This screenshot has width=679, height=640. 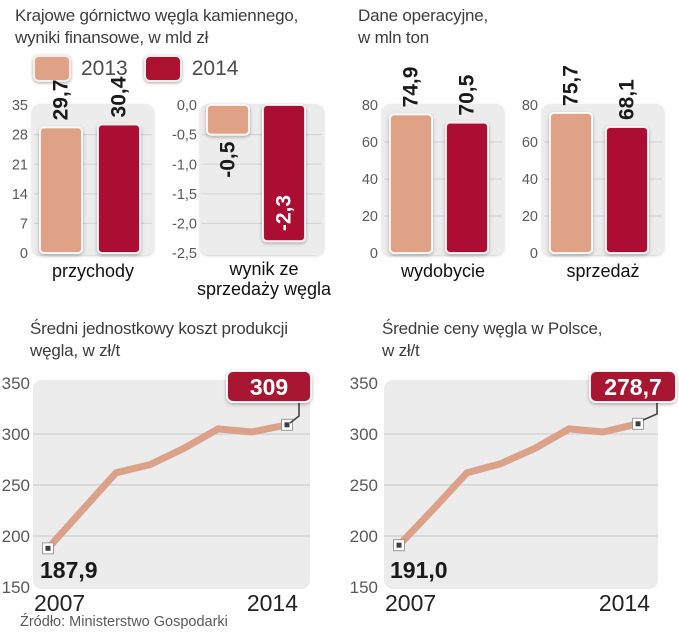 I want to click on bar-value-label: -2,3, so click(x=284, y=213).